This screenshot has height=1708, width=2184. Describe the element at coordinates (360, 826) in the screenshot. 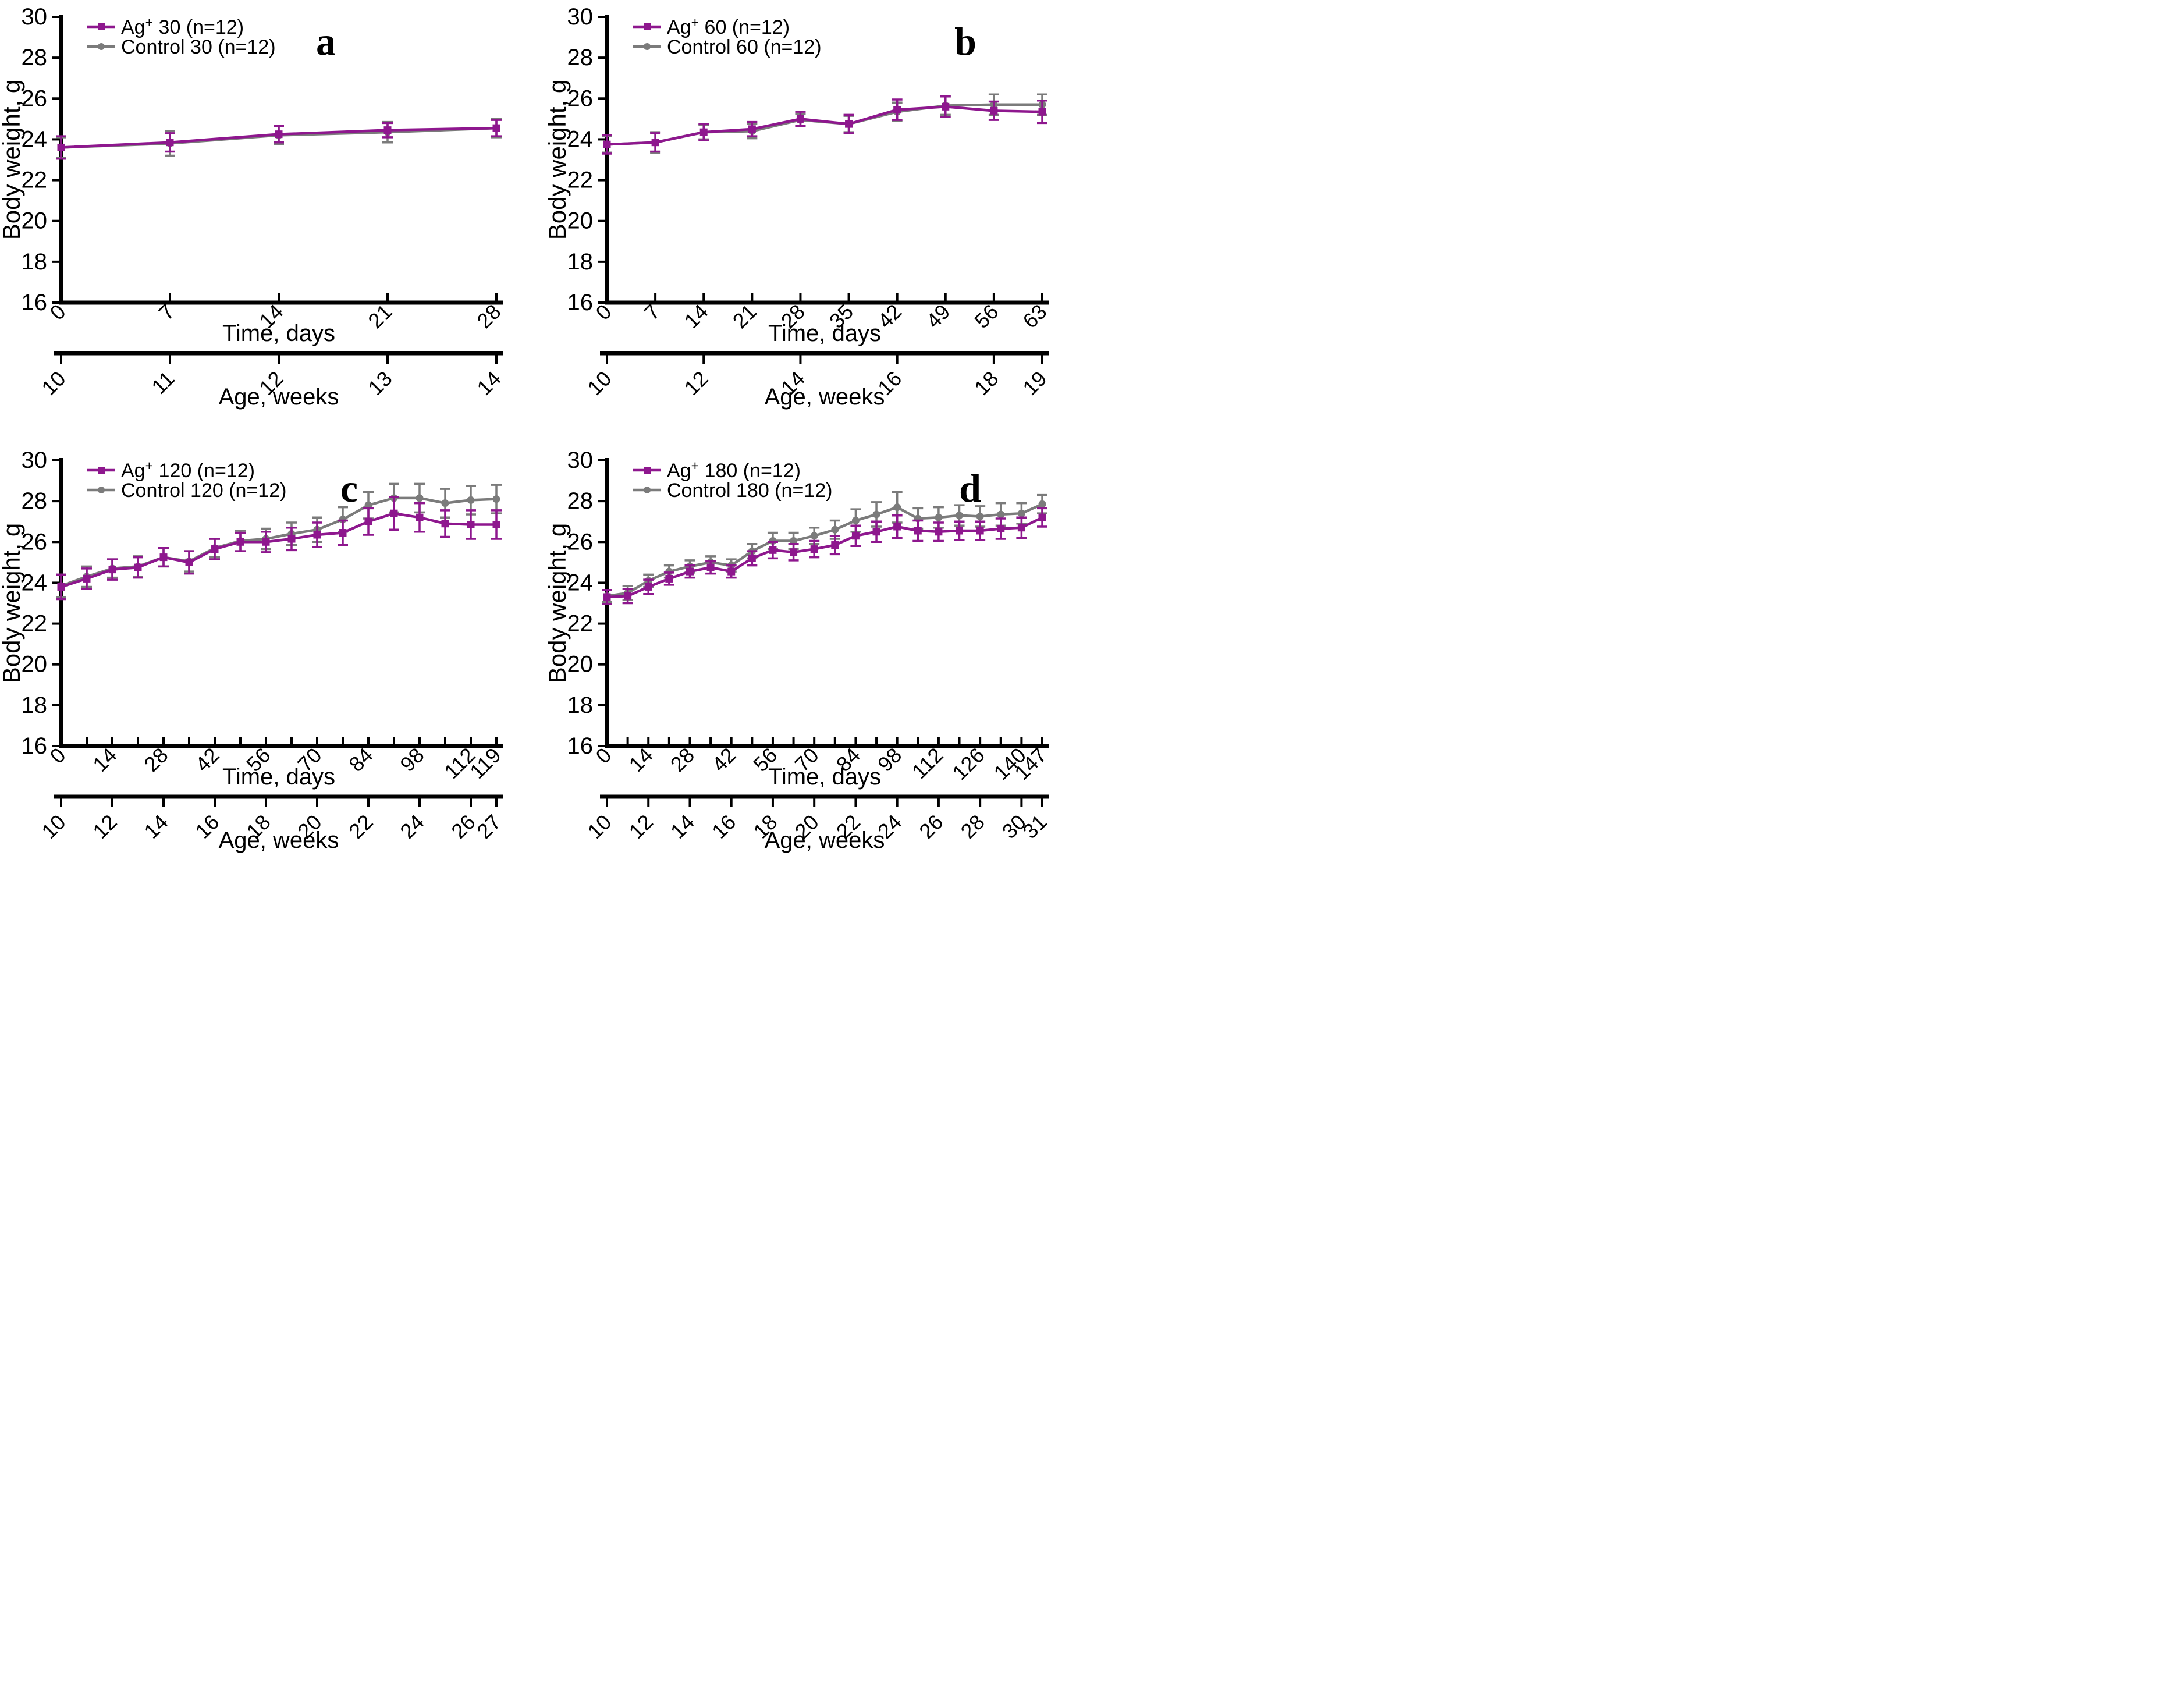

I see `age-tick-label: 22` at that location.